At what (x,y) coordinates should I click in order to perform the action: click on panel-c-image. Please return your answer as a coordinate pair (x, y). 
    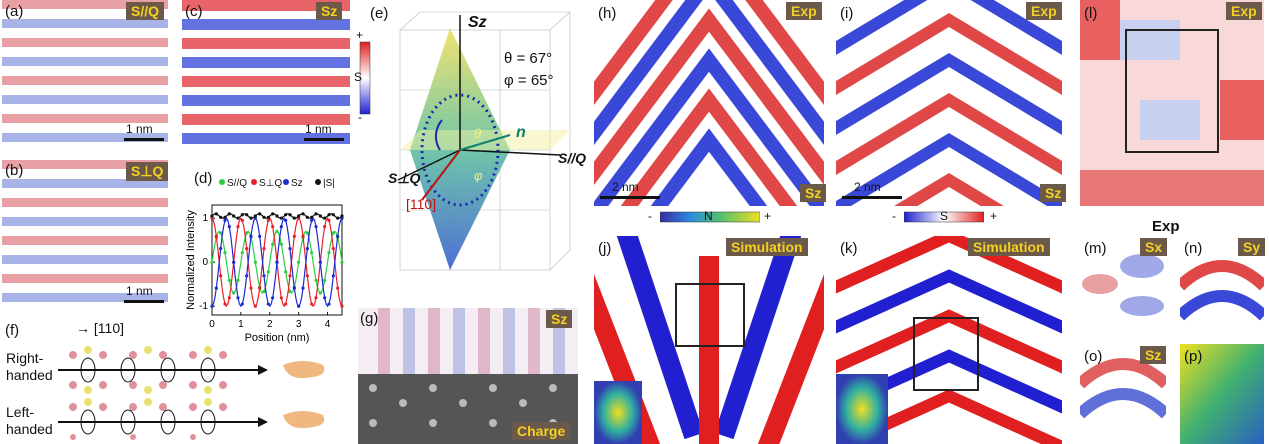
    Looking at the image, I should click on (266, 73).